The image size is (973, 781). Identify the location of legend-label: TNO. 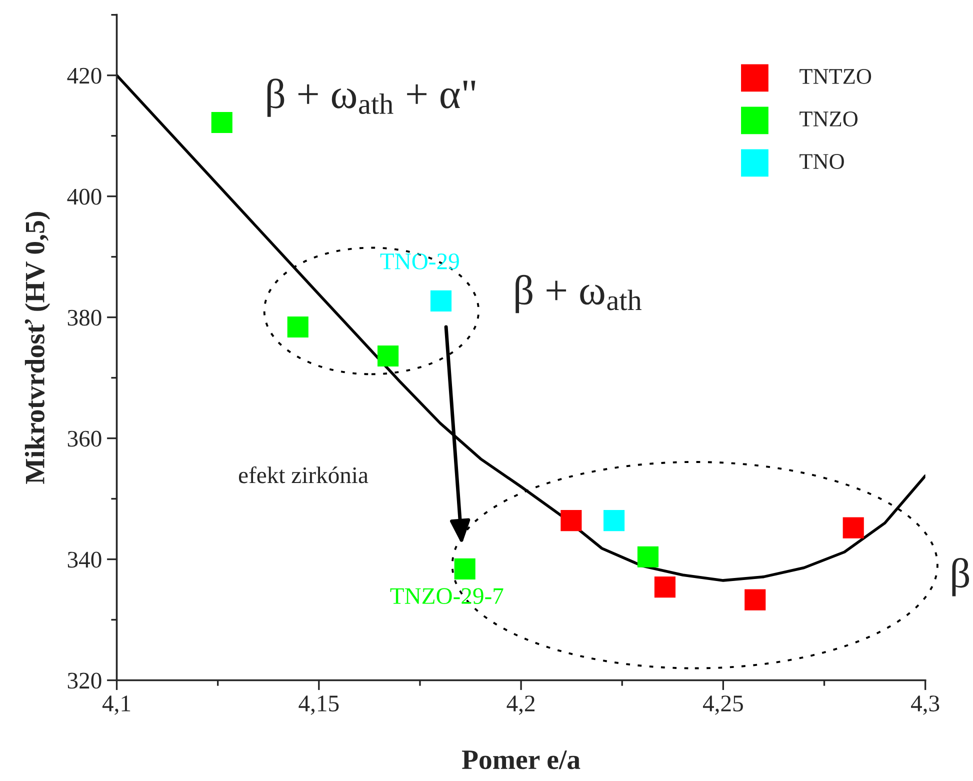
(822, 161).